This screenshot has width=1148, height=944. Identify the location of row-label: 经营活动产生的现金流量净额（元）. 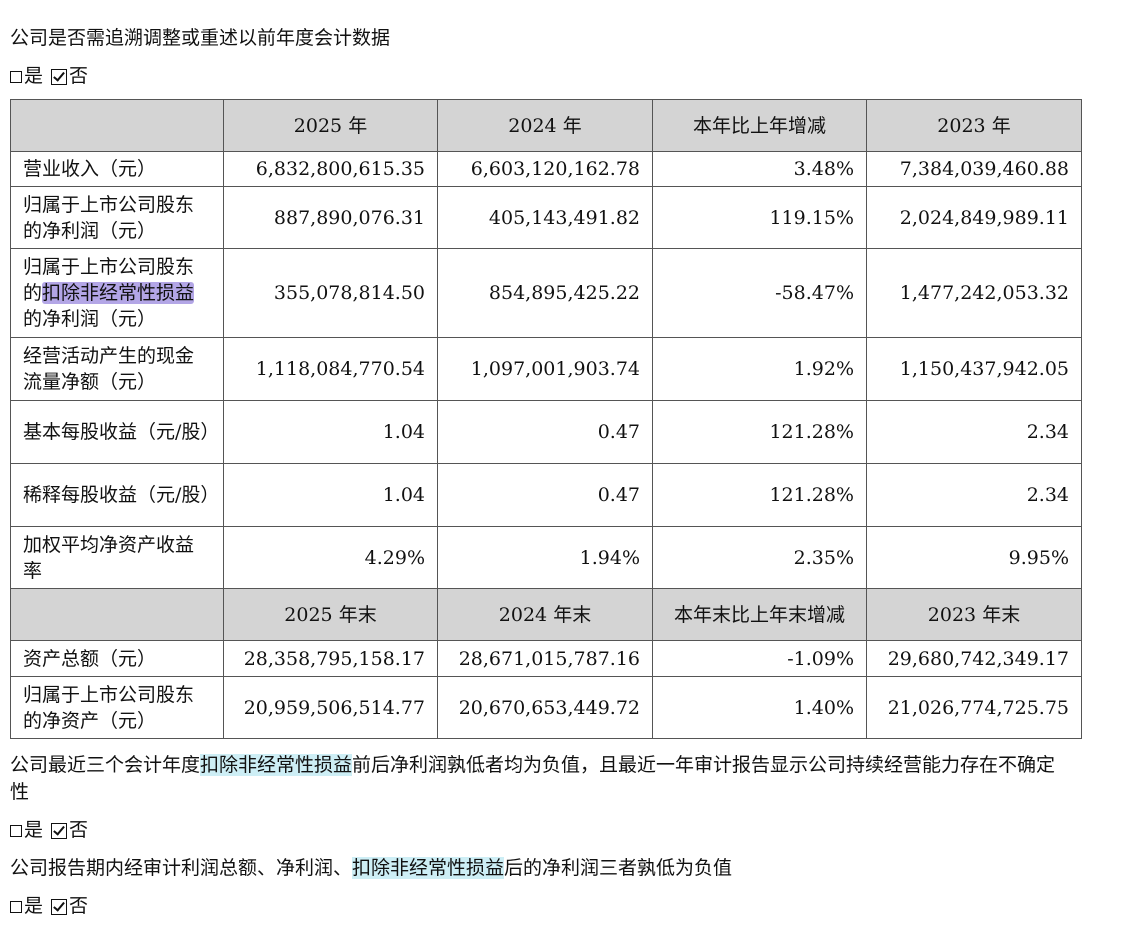
(117, 369).